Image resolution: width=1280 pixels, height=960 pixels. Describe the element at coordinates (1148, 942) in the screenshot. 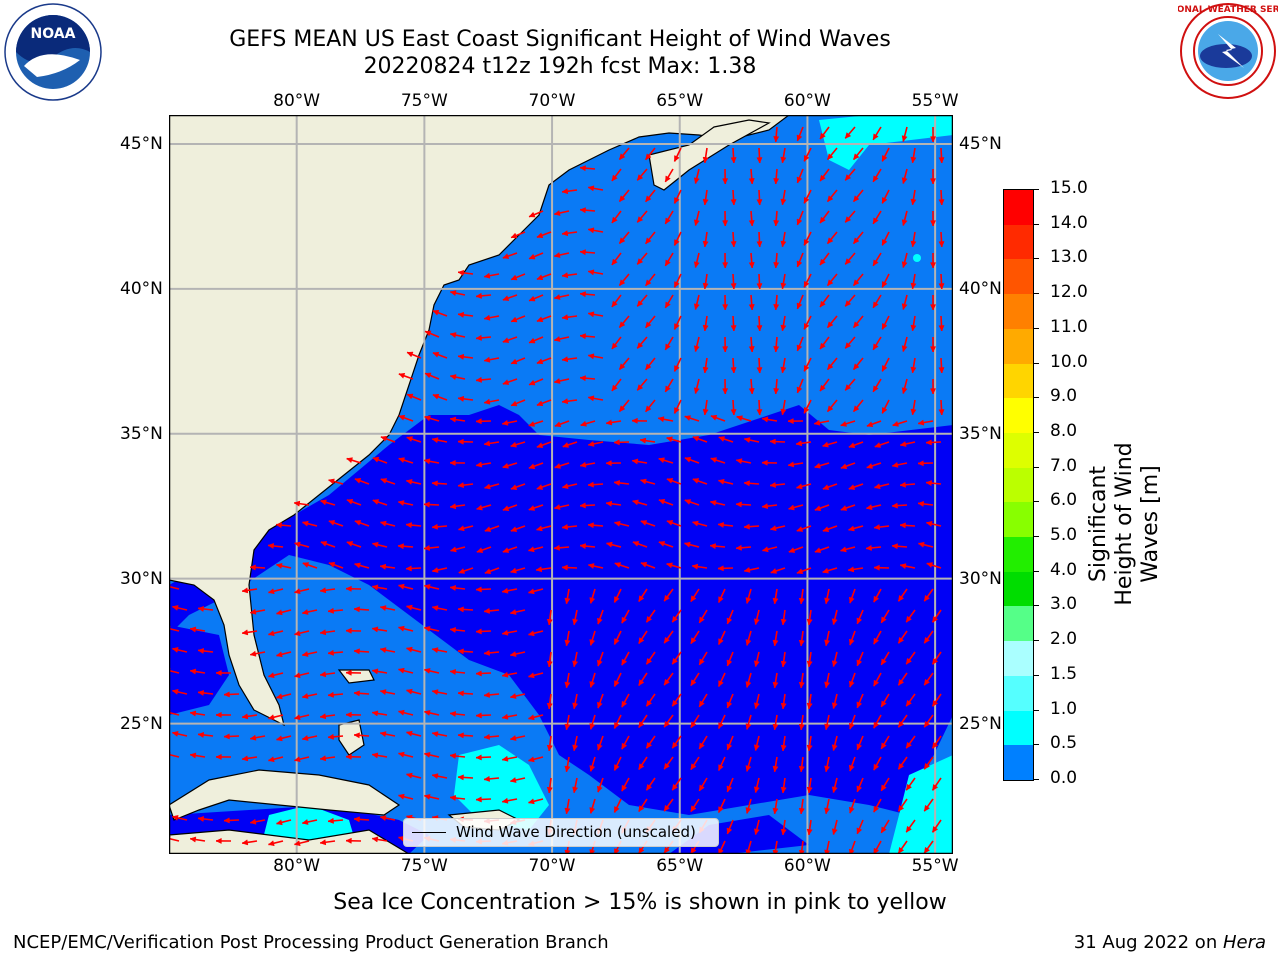

I see `footer-date-text: 31 Aug 2022 on` at that location.